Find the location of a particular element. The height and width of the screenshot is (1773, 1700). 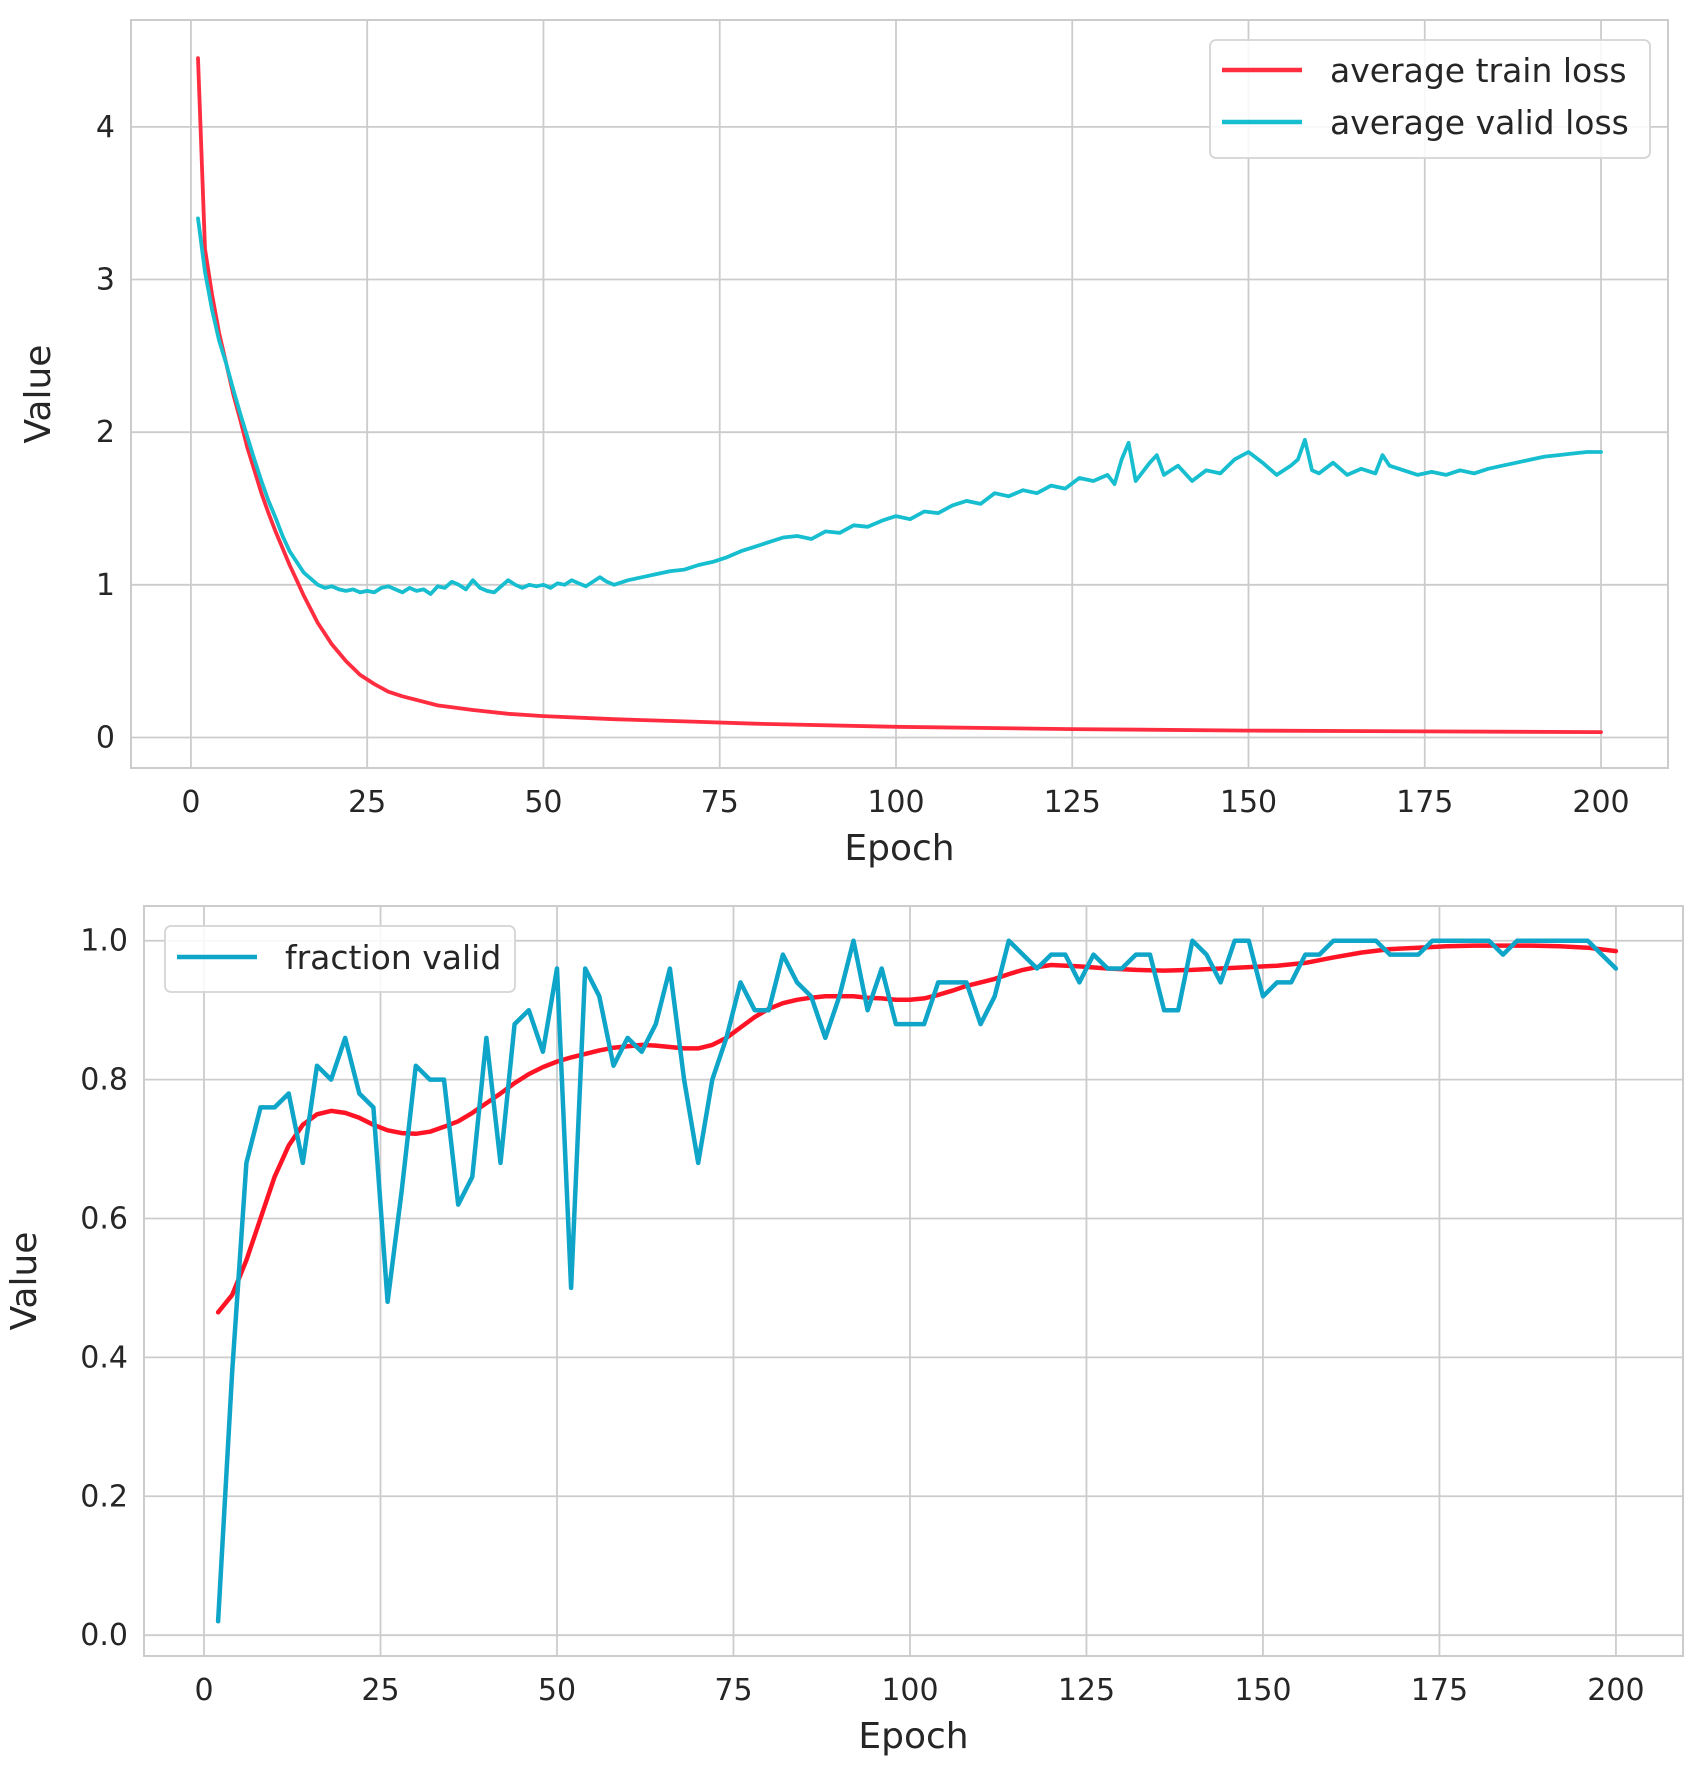

y-tick-label: 0.2 is located at coordinates (104, 1496).